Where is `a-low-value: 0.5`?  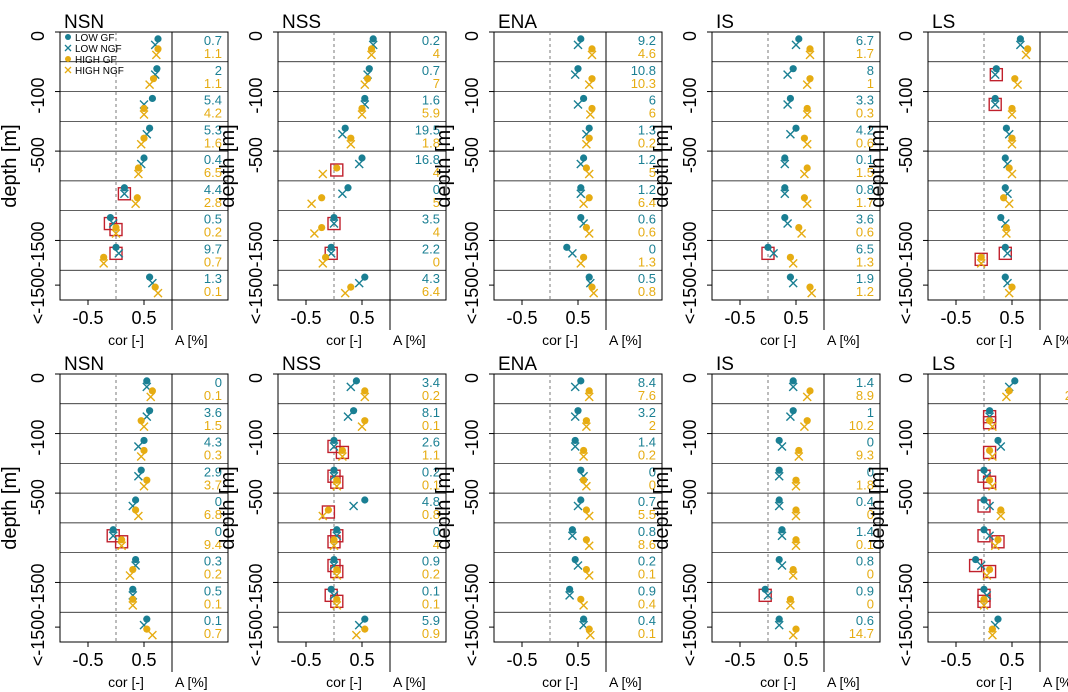 a-low-value: 0.5 is located at coordinates (213, 219).